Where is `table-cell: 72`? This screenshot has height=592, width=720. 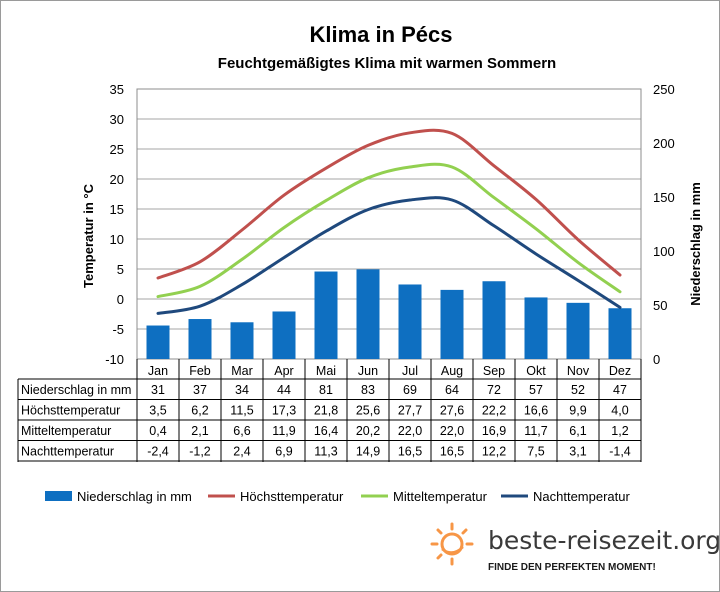
table-cell: 72 is located at coordinates (494, 390).